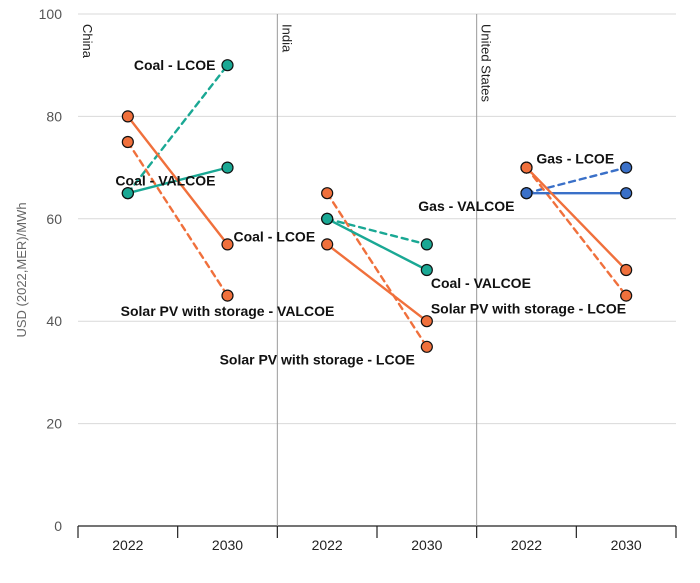  What do you see at coordinates (54, 424) in the screenshot?
I see `y-tick-label: 20` at bounding box center [54, 424].